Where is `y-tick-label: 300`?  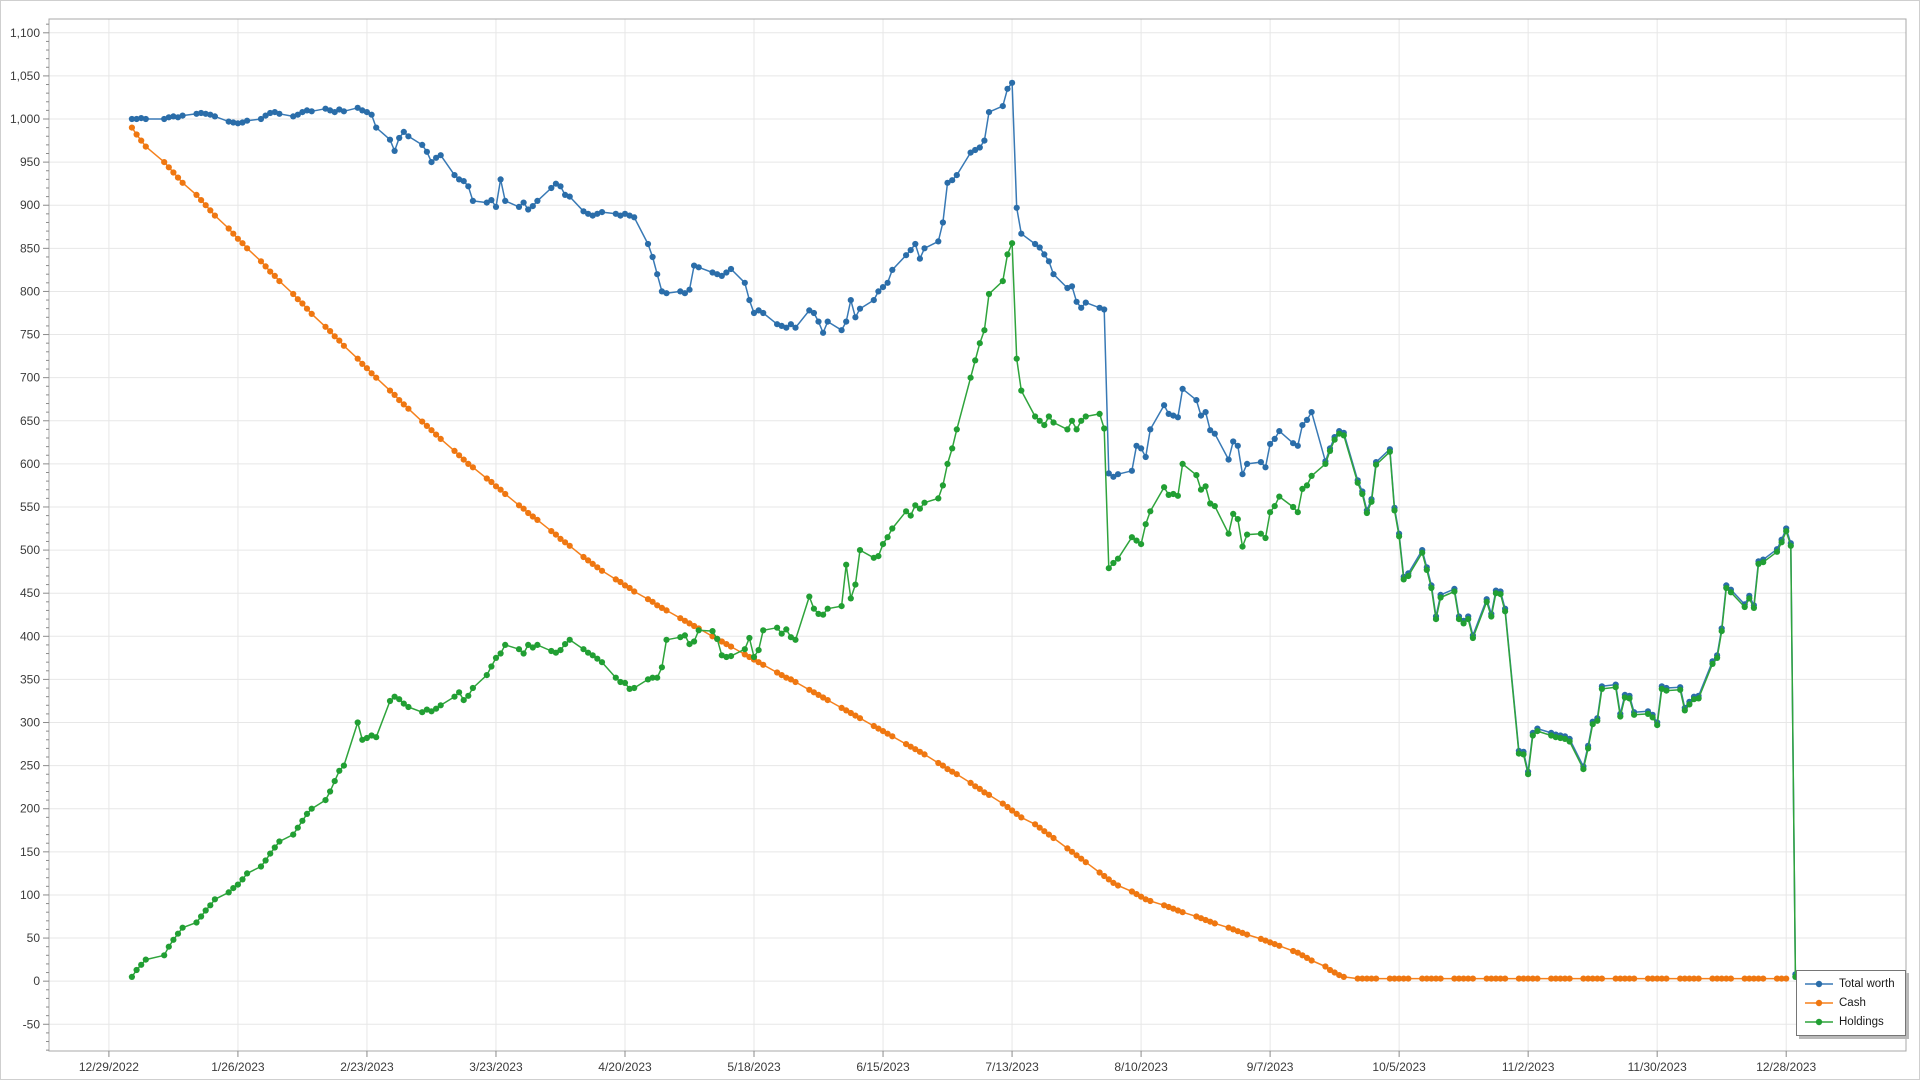 y-tick-label: 300 is located at coordinates (30, 723).